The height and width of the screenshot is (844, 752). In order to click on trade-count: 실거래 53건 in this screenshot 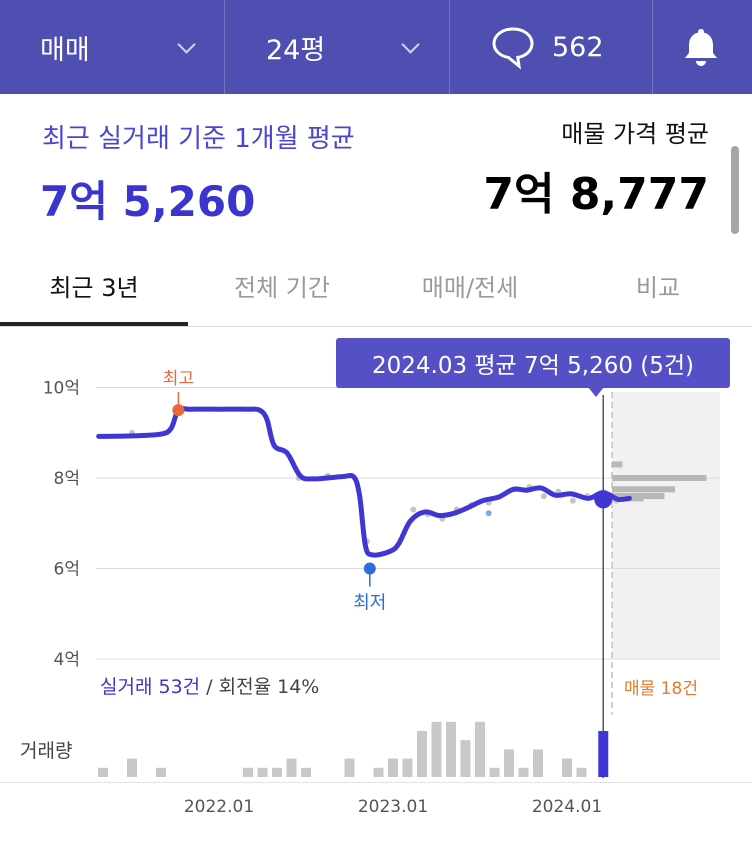, I will do `click(150, 687)`.